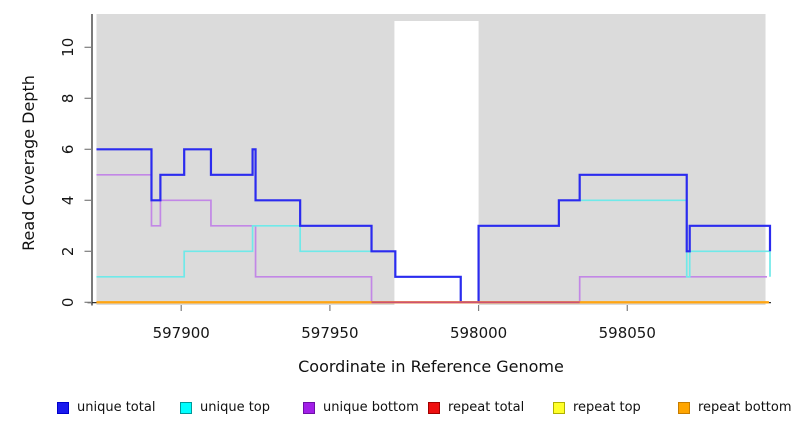  I want to click on y-tick-label: 6, so click(68, 150).